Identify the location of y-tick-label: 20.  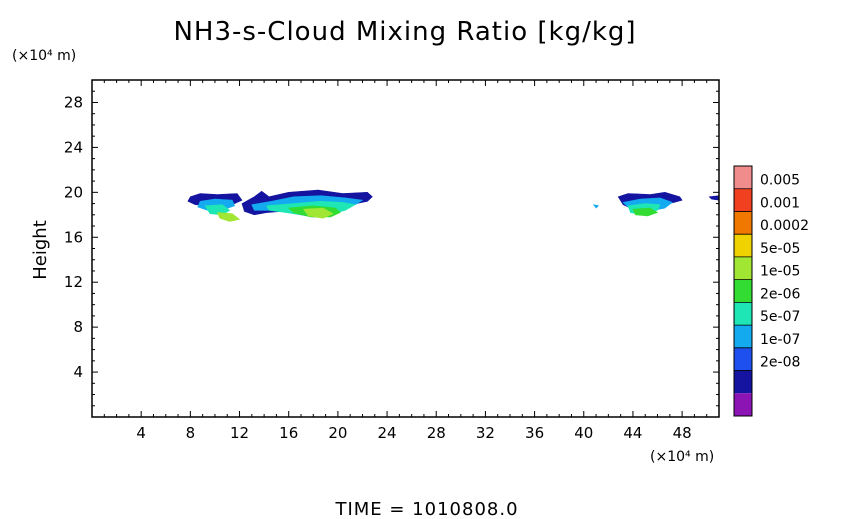
(73, 192).